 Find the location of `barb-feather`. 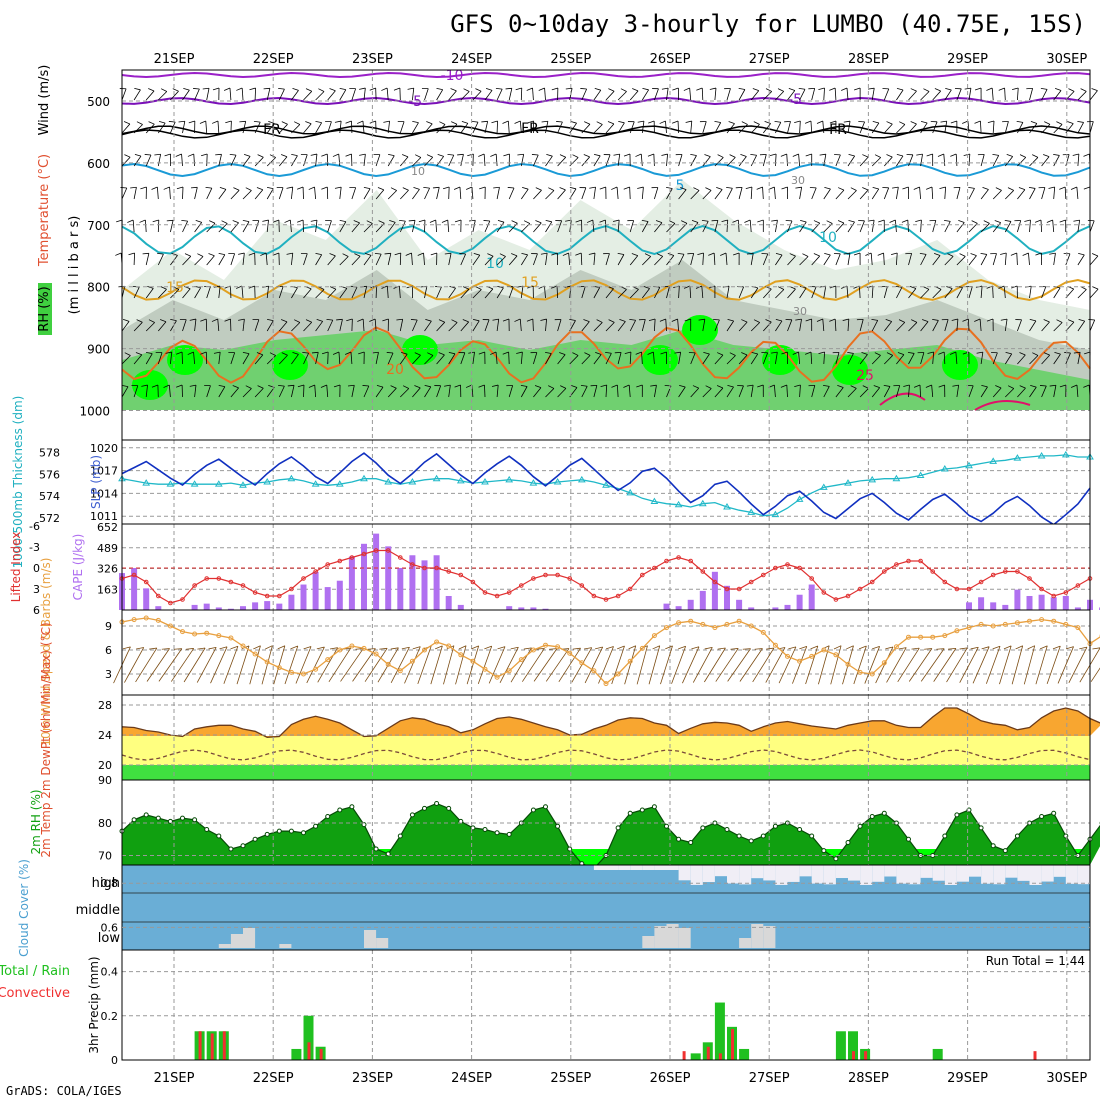

barb-feather is located at coordinates (599, 648).